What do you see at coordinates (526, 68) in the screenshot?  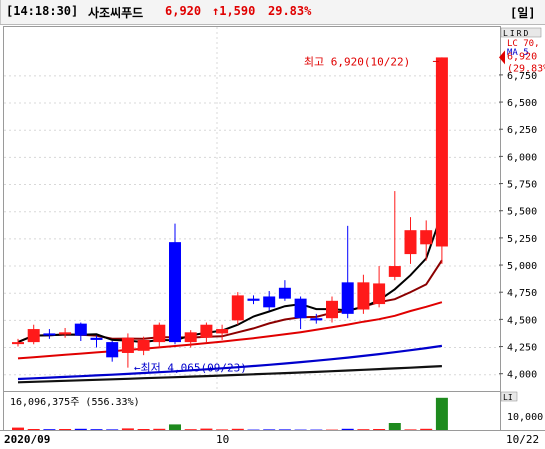 I see `current-rate-tag: (29.83%` at bounding box center [526, 68].